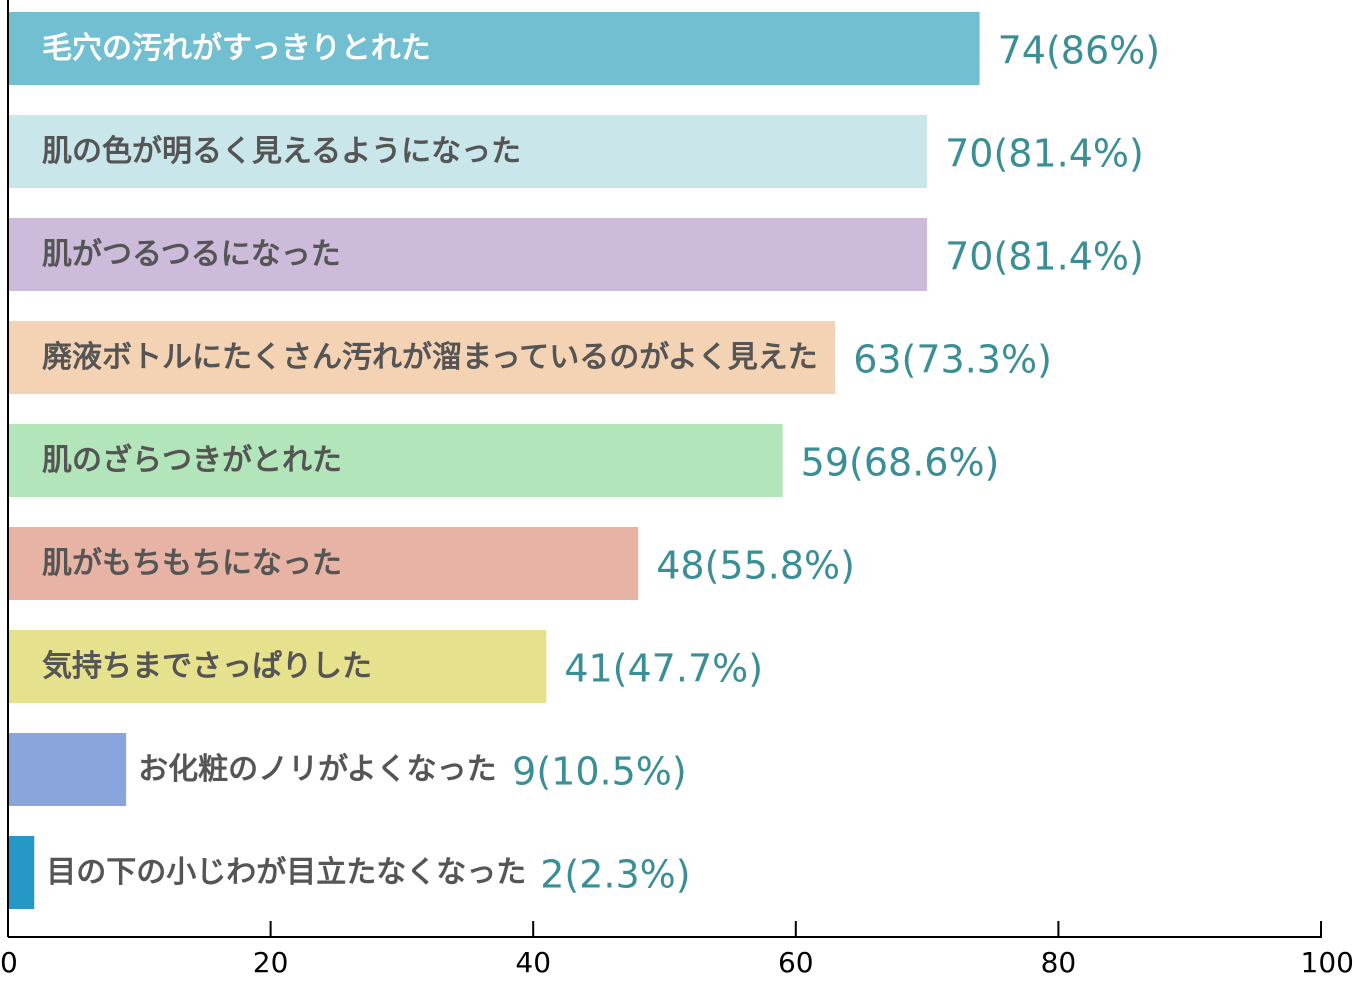  What do you see at coordinates (615, 875) in the screenshot?
I see `value-label: 2(2.3%)` at bounding box center [615, 875].